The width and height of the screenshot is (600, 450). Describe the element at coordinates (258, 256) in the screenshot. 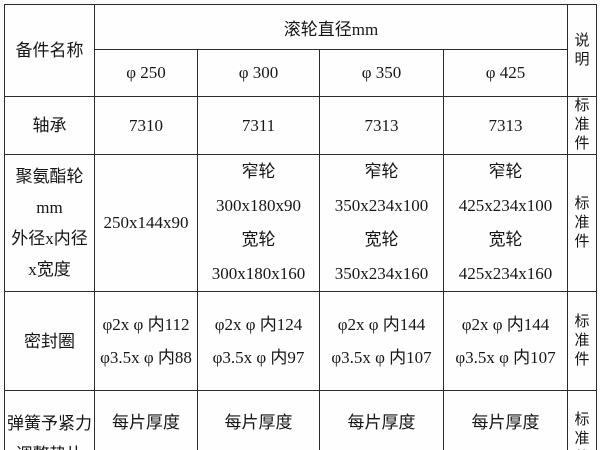

I see `value-line: 宽轮300x180x160` at that location.